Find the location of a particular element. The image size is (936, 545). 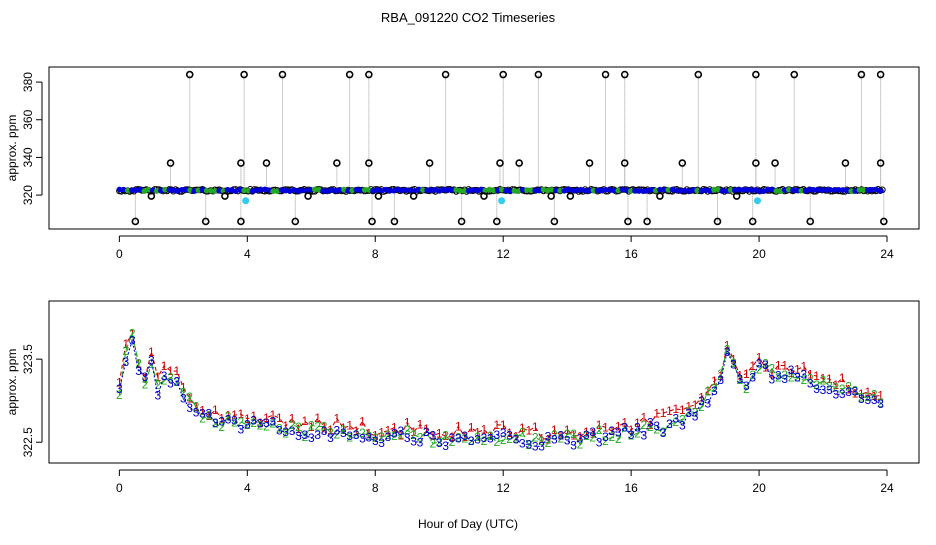

cyan-point is located at coordinates (246, 201).